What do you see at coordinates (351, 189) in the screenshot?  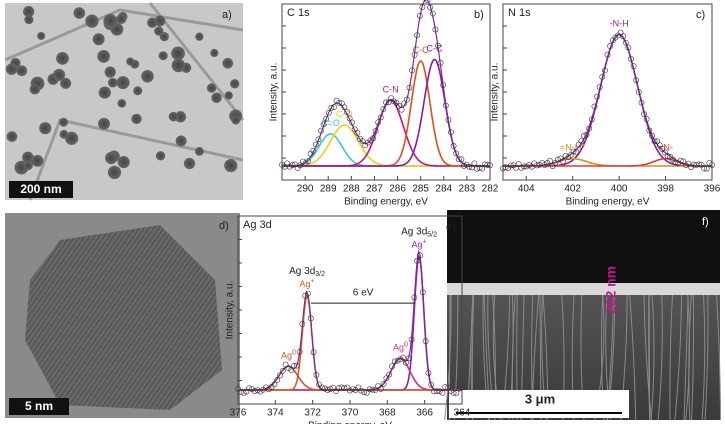 I see `x-tick-label: 288` at bounding box center [351, 189].